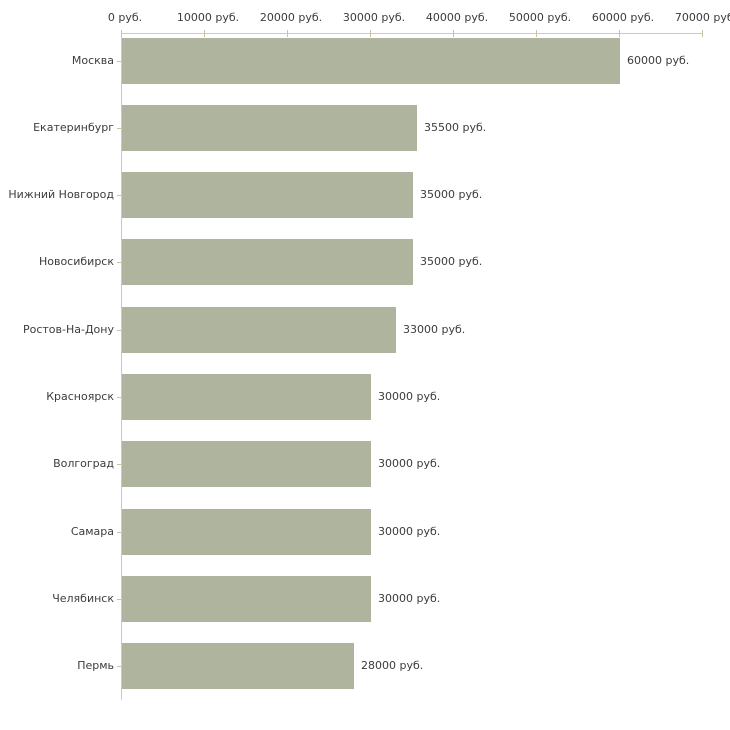 The image size is (730, 730). What do you see at coordinates (121, 366) in the screenshot?
I see `y-axis-line` at bounding box center [121, 366].